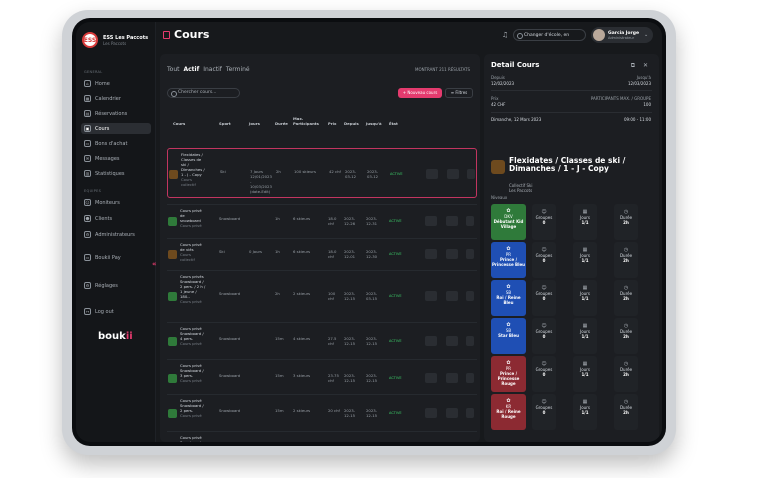  I want to click on brand: ESS ESS Les Paccots Les Paccots, so click(115, 40).